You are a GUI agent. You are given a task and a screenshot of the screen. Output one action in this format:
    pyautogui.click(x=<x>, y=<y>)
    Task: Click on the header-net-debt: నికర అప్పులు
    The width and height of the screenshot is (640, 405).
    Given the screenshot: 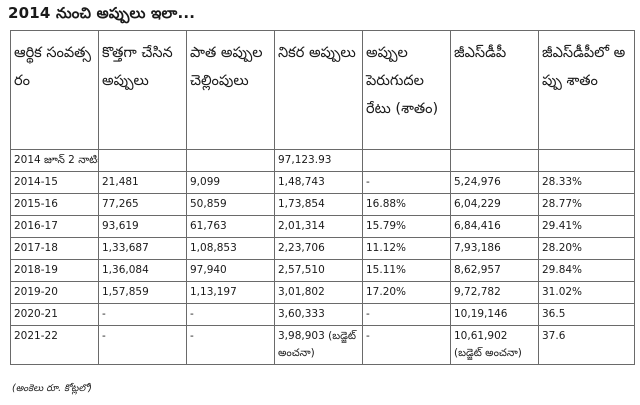 What is the action you would take?
    pyautogui.click(x=318, y=90)
    